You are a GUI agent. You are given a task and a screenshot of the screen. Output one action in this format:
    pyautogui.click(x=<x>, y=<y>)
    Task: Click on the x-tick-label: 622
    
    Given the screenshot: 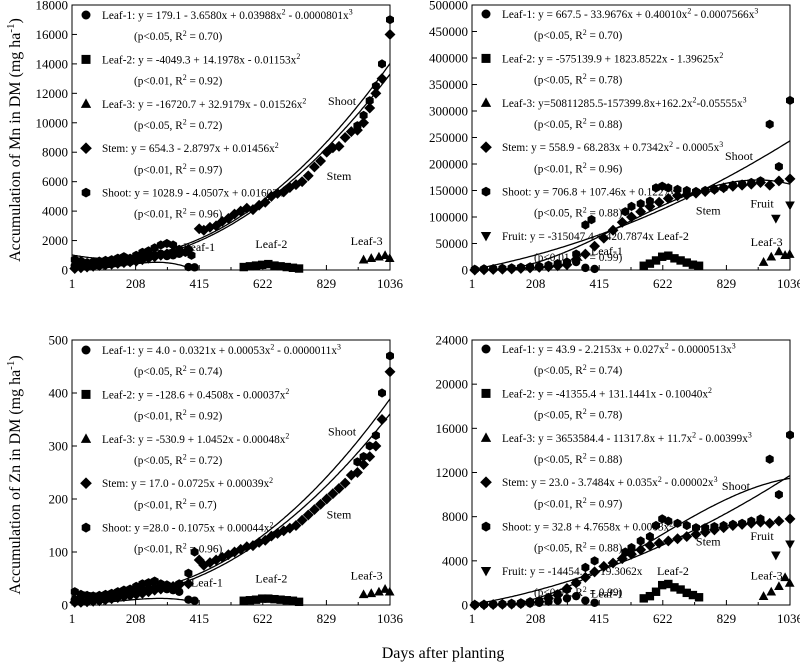 What is the action you would take?
    pyautogui.click(x=263, y=618)
    